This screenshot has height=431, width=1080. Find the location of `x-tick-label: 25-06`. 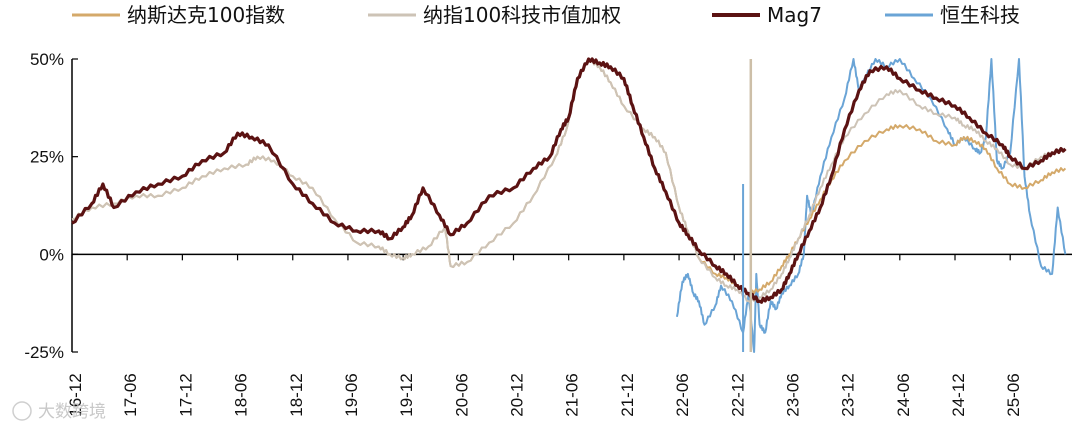

x-tick-label: 25-06 is located at coordinates (1013, 394).